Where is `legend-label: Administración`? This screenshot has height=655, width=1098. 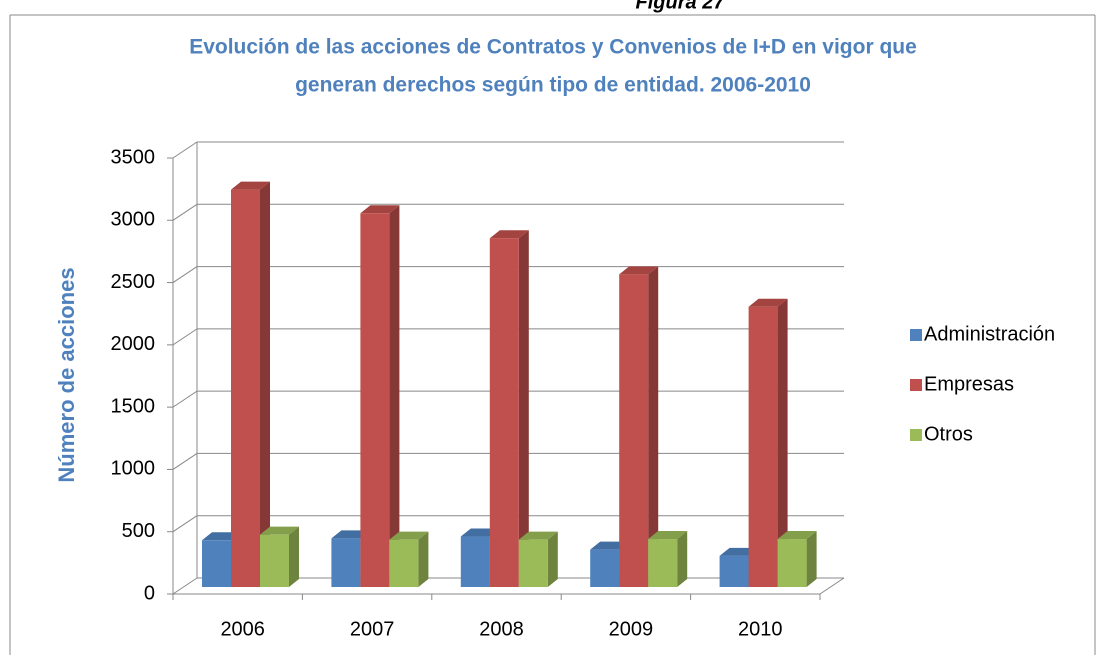
legend-label: Administración is located at coordinates (989, 334).